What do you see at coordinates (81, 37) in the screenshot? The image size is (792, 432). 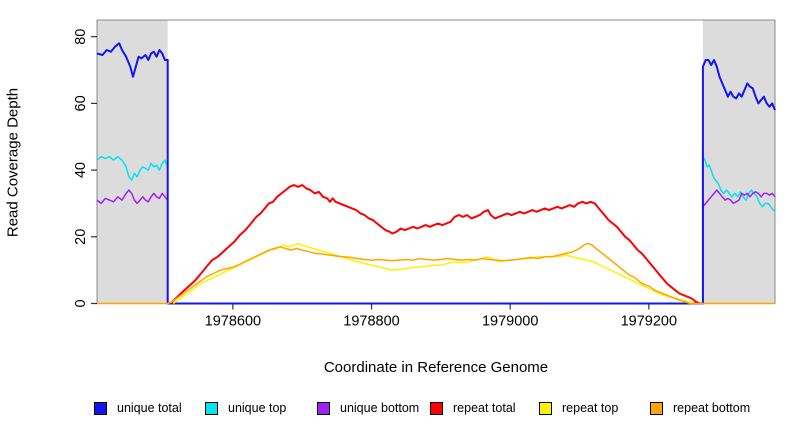 I see `y-tick-label: 80` at bounding box center [81, 37].